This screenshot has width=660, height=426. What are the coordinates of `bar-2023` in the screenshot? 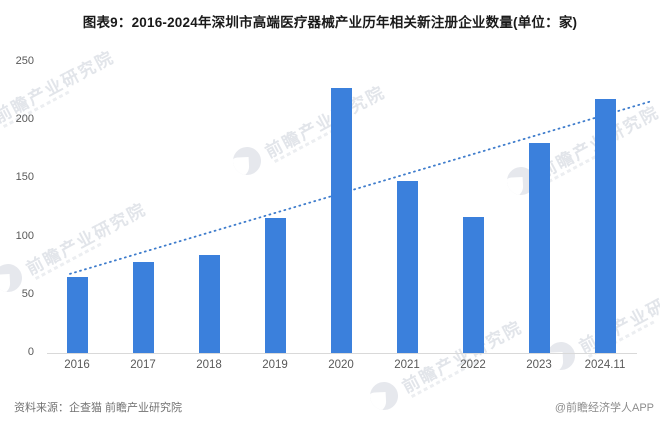 It's located at (539, 248).